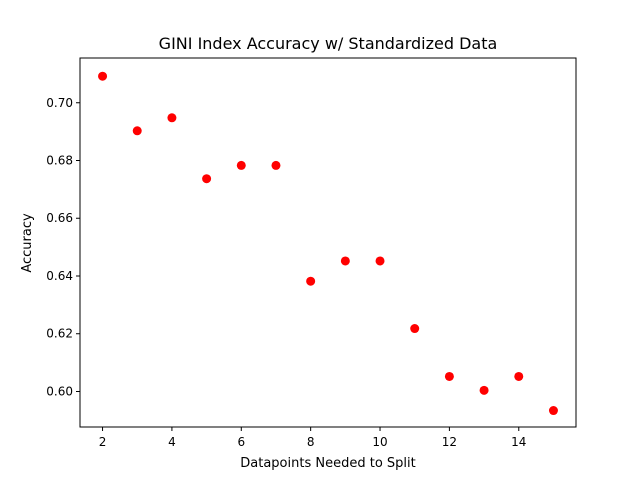  What do you see at coordinates (59, 334) in the screenshot?
I see `y-tick-label: 0.62` at bounding box center [59, 334].